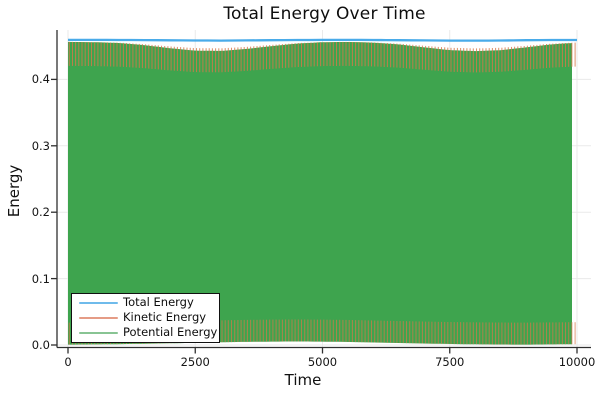  I want to click on legend-label-potential-energy: Potential Energy, so click(170, 332).